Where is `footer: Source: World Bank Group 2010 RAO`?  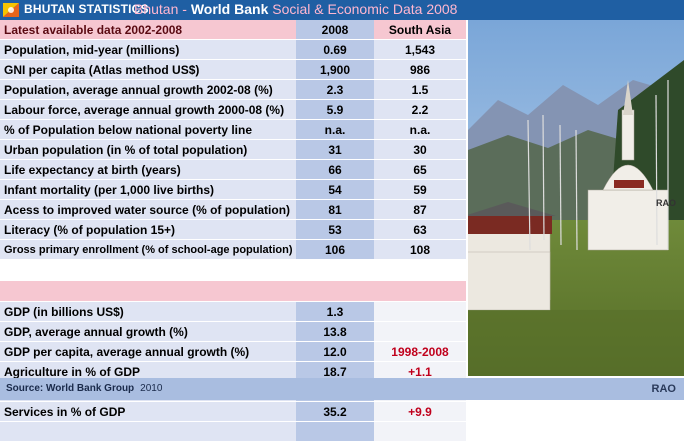
footer: Source: World Bank Group 2010 RAO is located at coordinates (342, 389).